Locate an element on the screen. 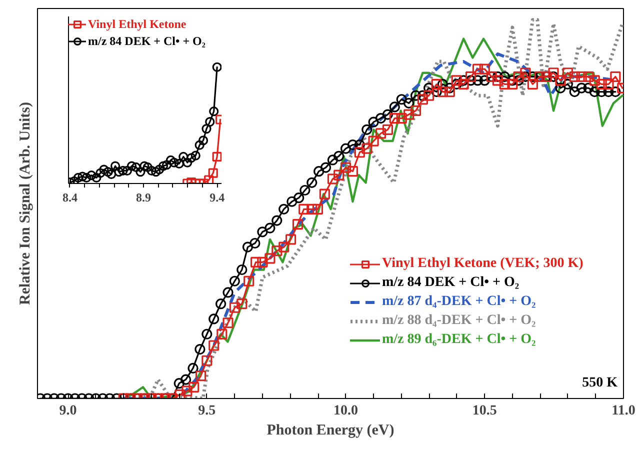 This screenshot has height=452, width=638. legend-label: m/z 88 d₄-DEK + Cl• + O₂ is located at coordinates (459, 321).